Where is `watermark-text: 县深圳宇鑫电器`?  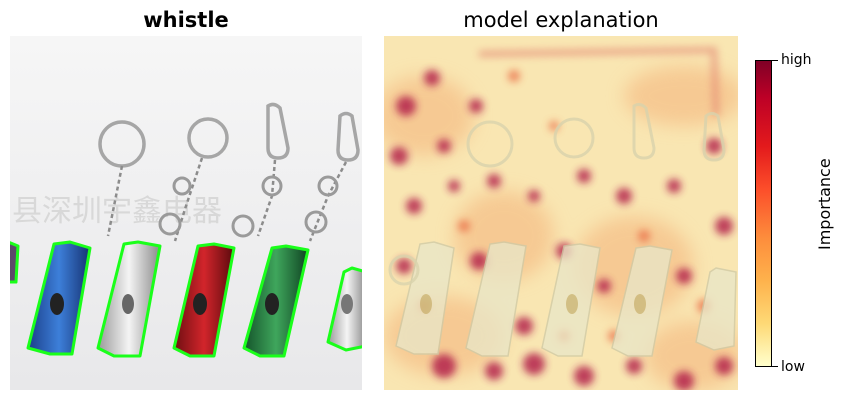
watermark-text: 县深圳宇鑫电器 is located at coordinates (117, 211).